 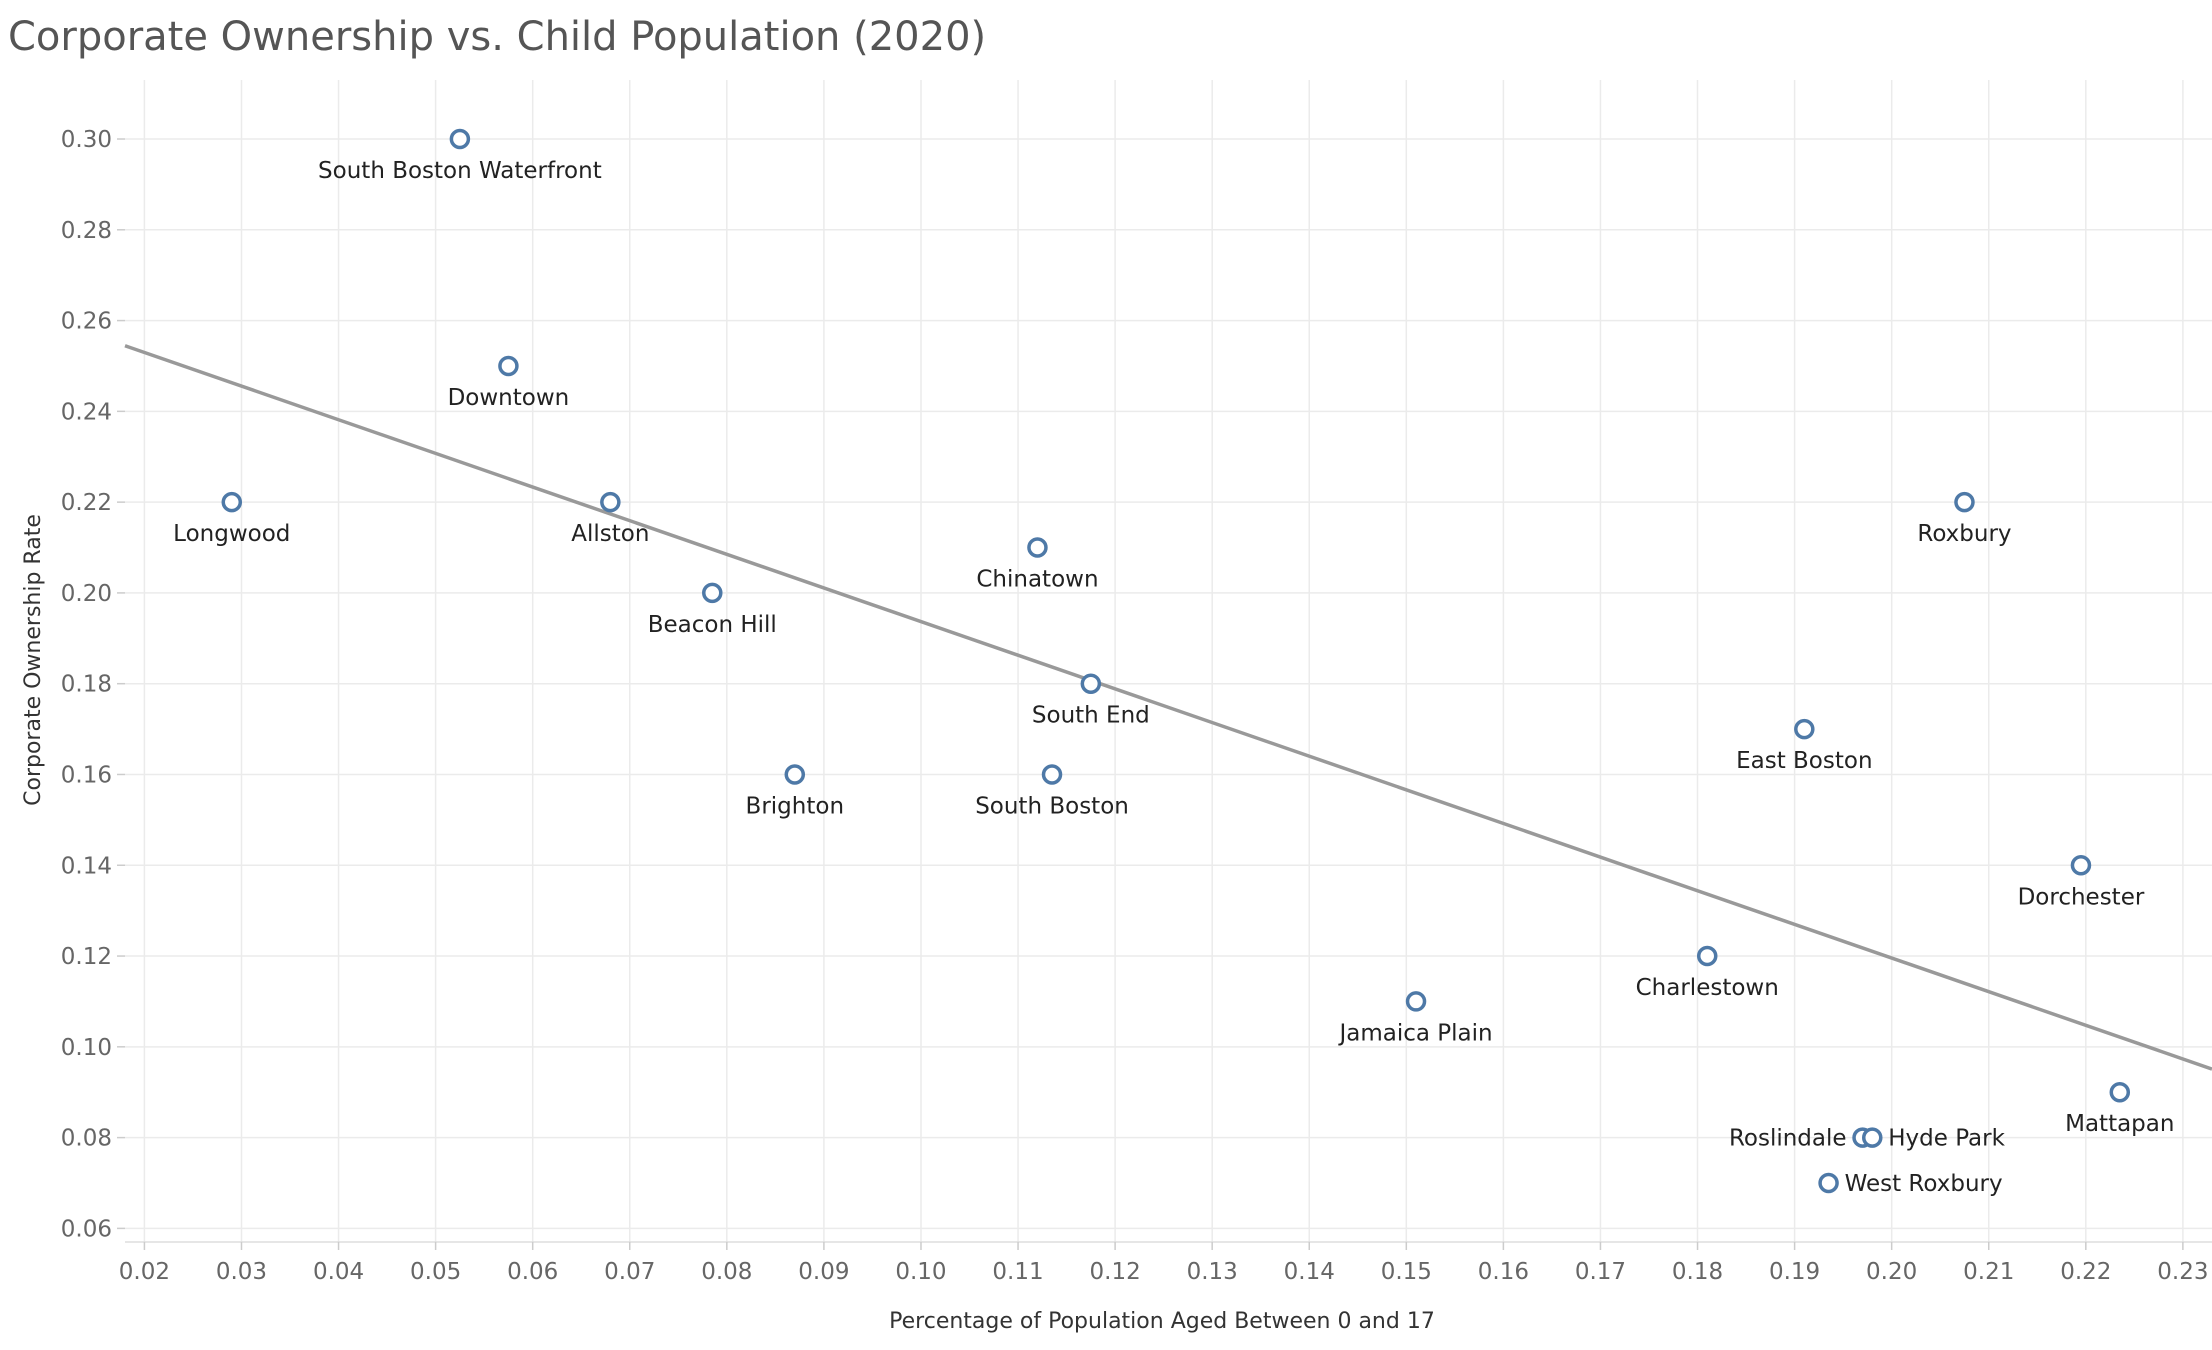 I want to click on x-tick-label: 0.19, so click(x=1794, y=1272).